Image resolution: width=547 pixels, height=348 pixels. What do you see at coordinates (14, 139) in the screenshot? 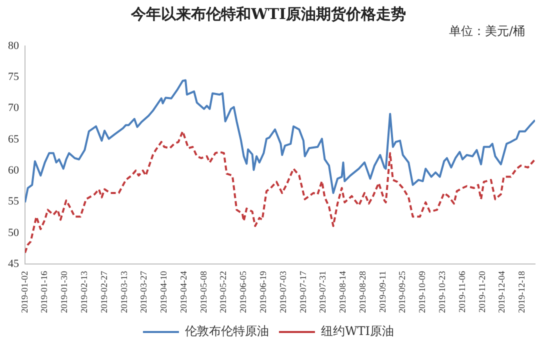
I see `y-tick-label: 65` at bounding box center [14, 139].